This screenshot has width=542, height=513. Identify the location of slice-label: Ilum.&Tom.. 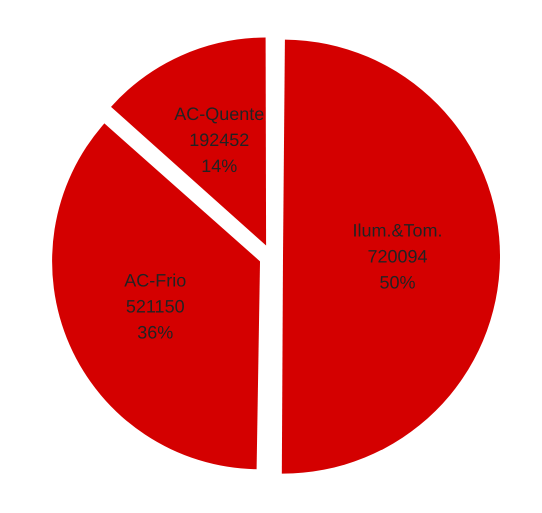
(397, 230).